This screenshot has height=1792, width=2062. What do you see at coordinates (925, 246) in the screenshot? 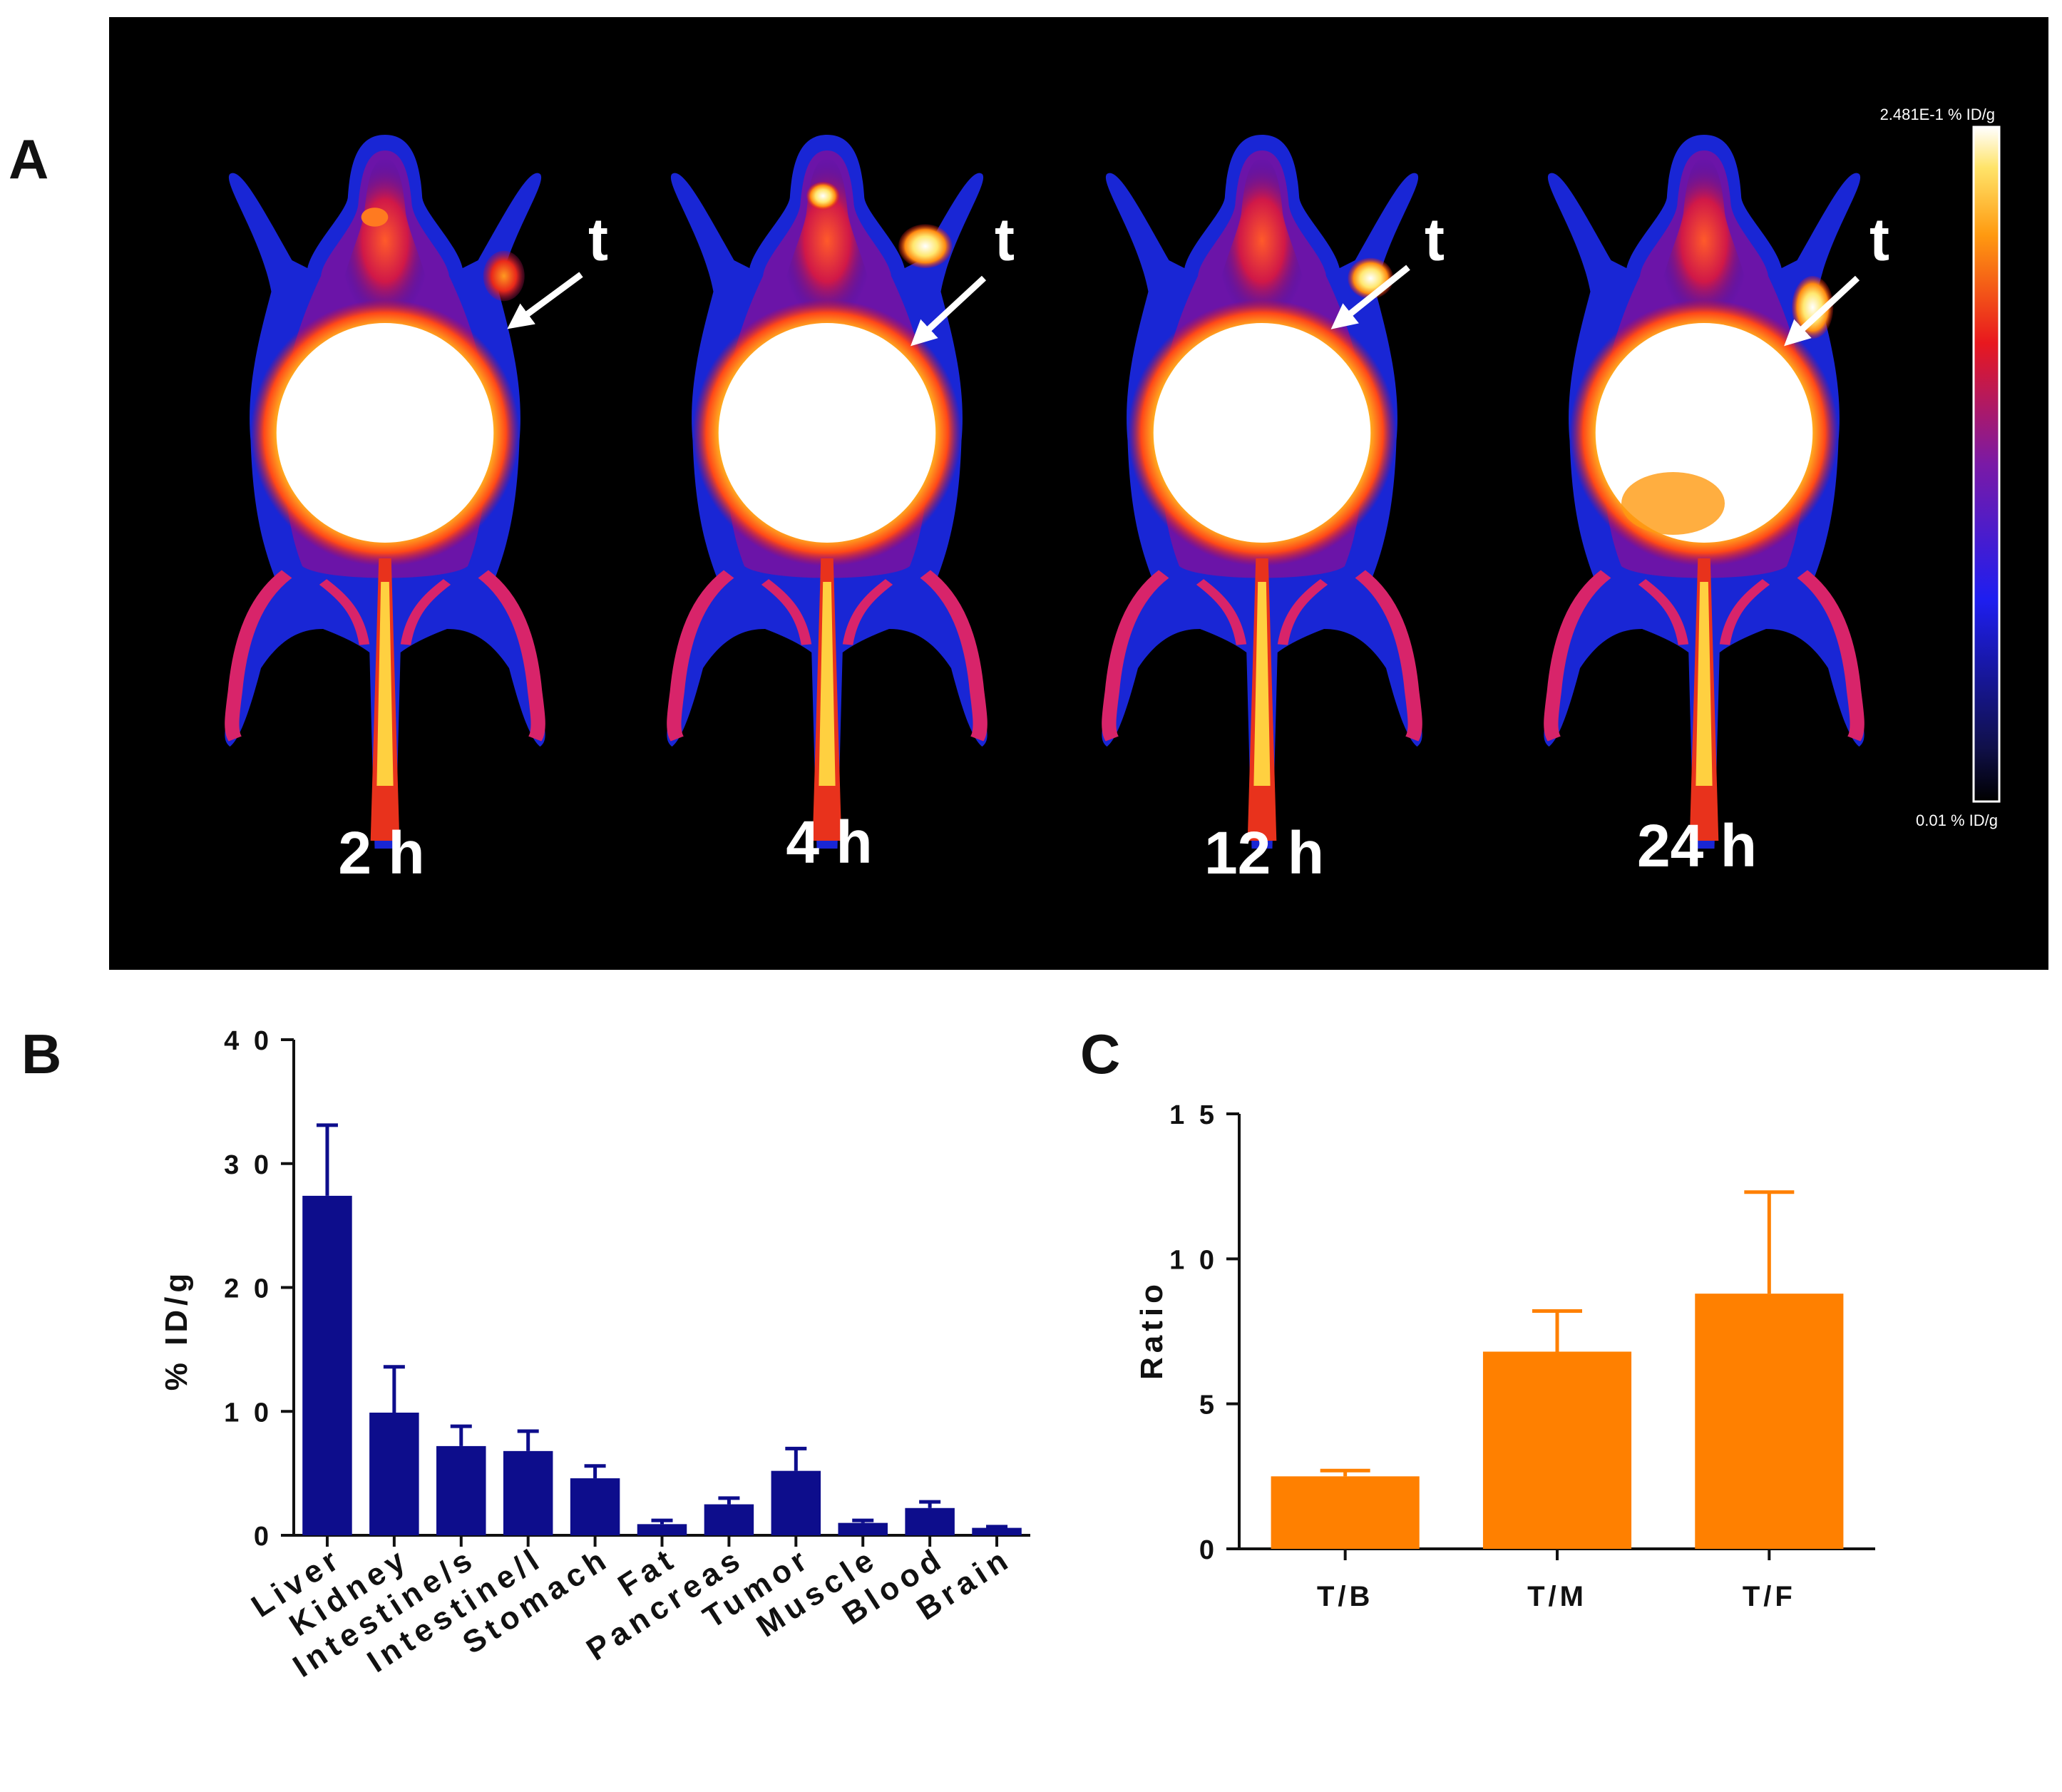
I see `tumor-spot-4h` at bounding box center [925, 246].